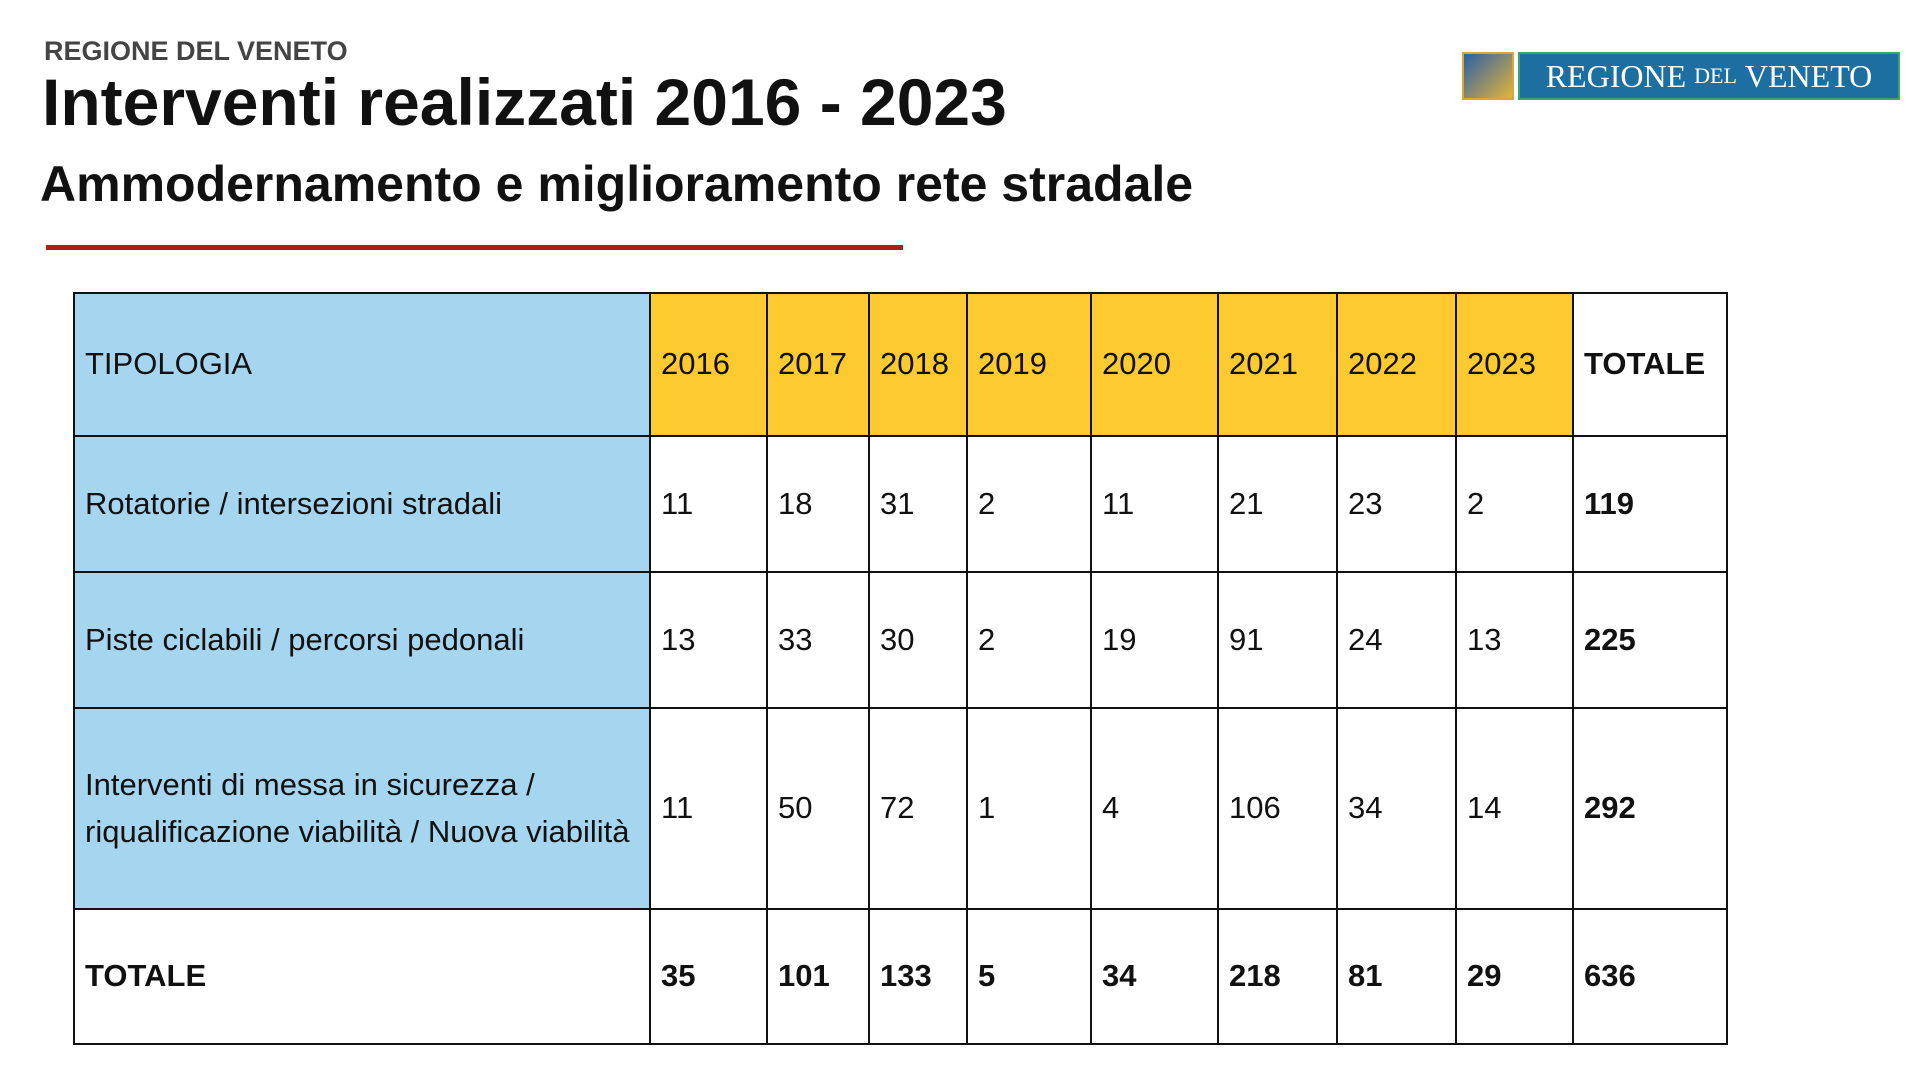  I want to click on row-label: Piste ciclabili / percorsi pedonali, so click(362, 640).